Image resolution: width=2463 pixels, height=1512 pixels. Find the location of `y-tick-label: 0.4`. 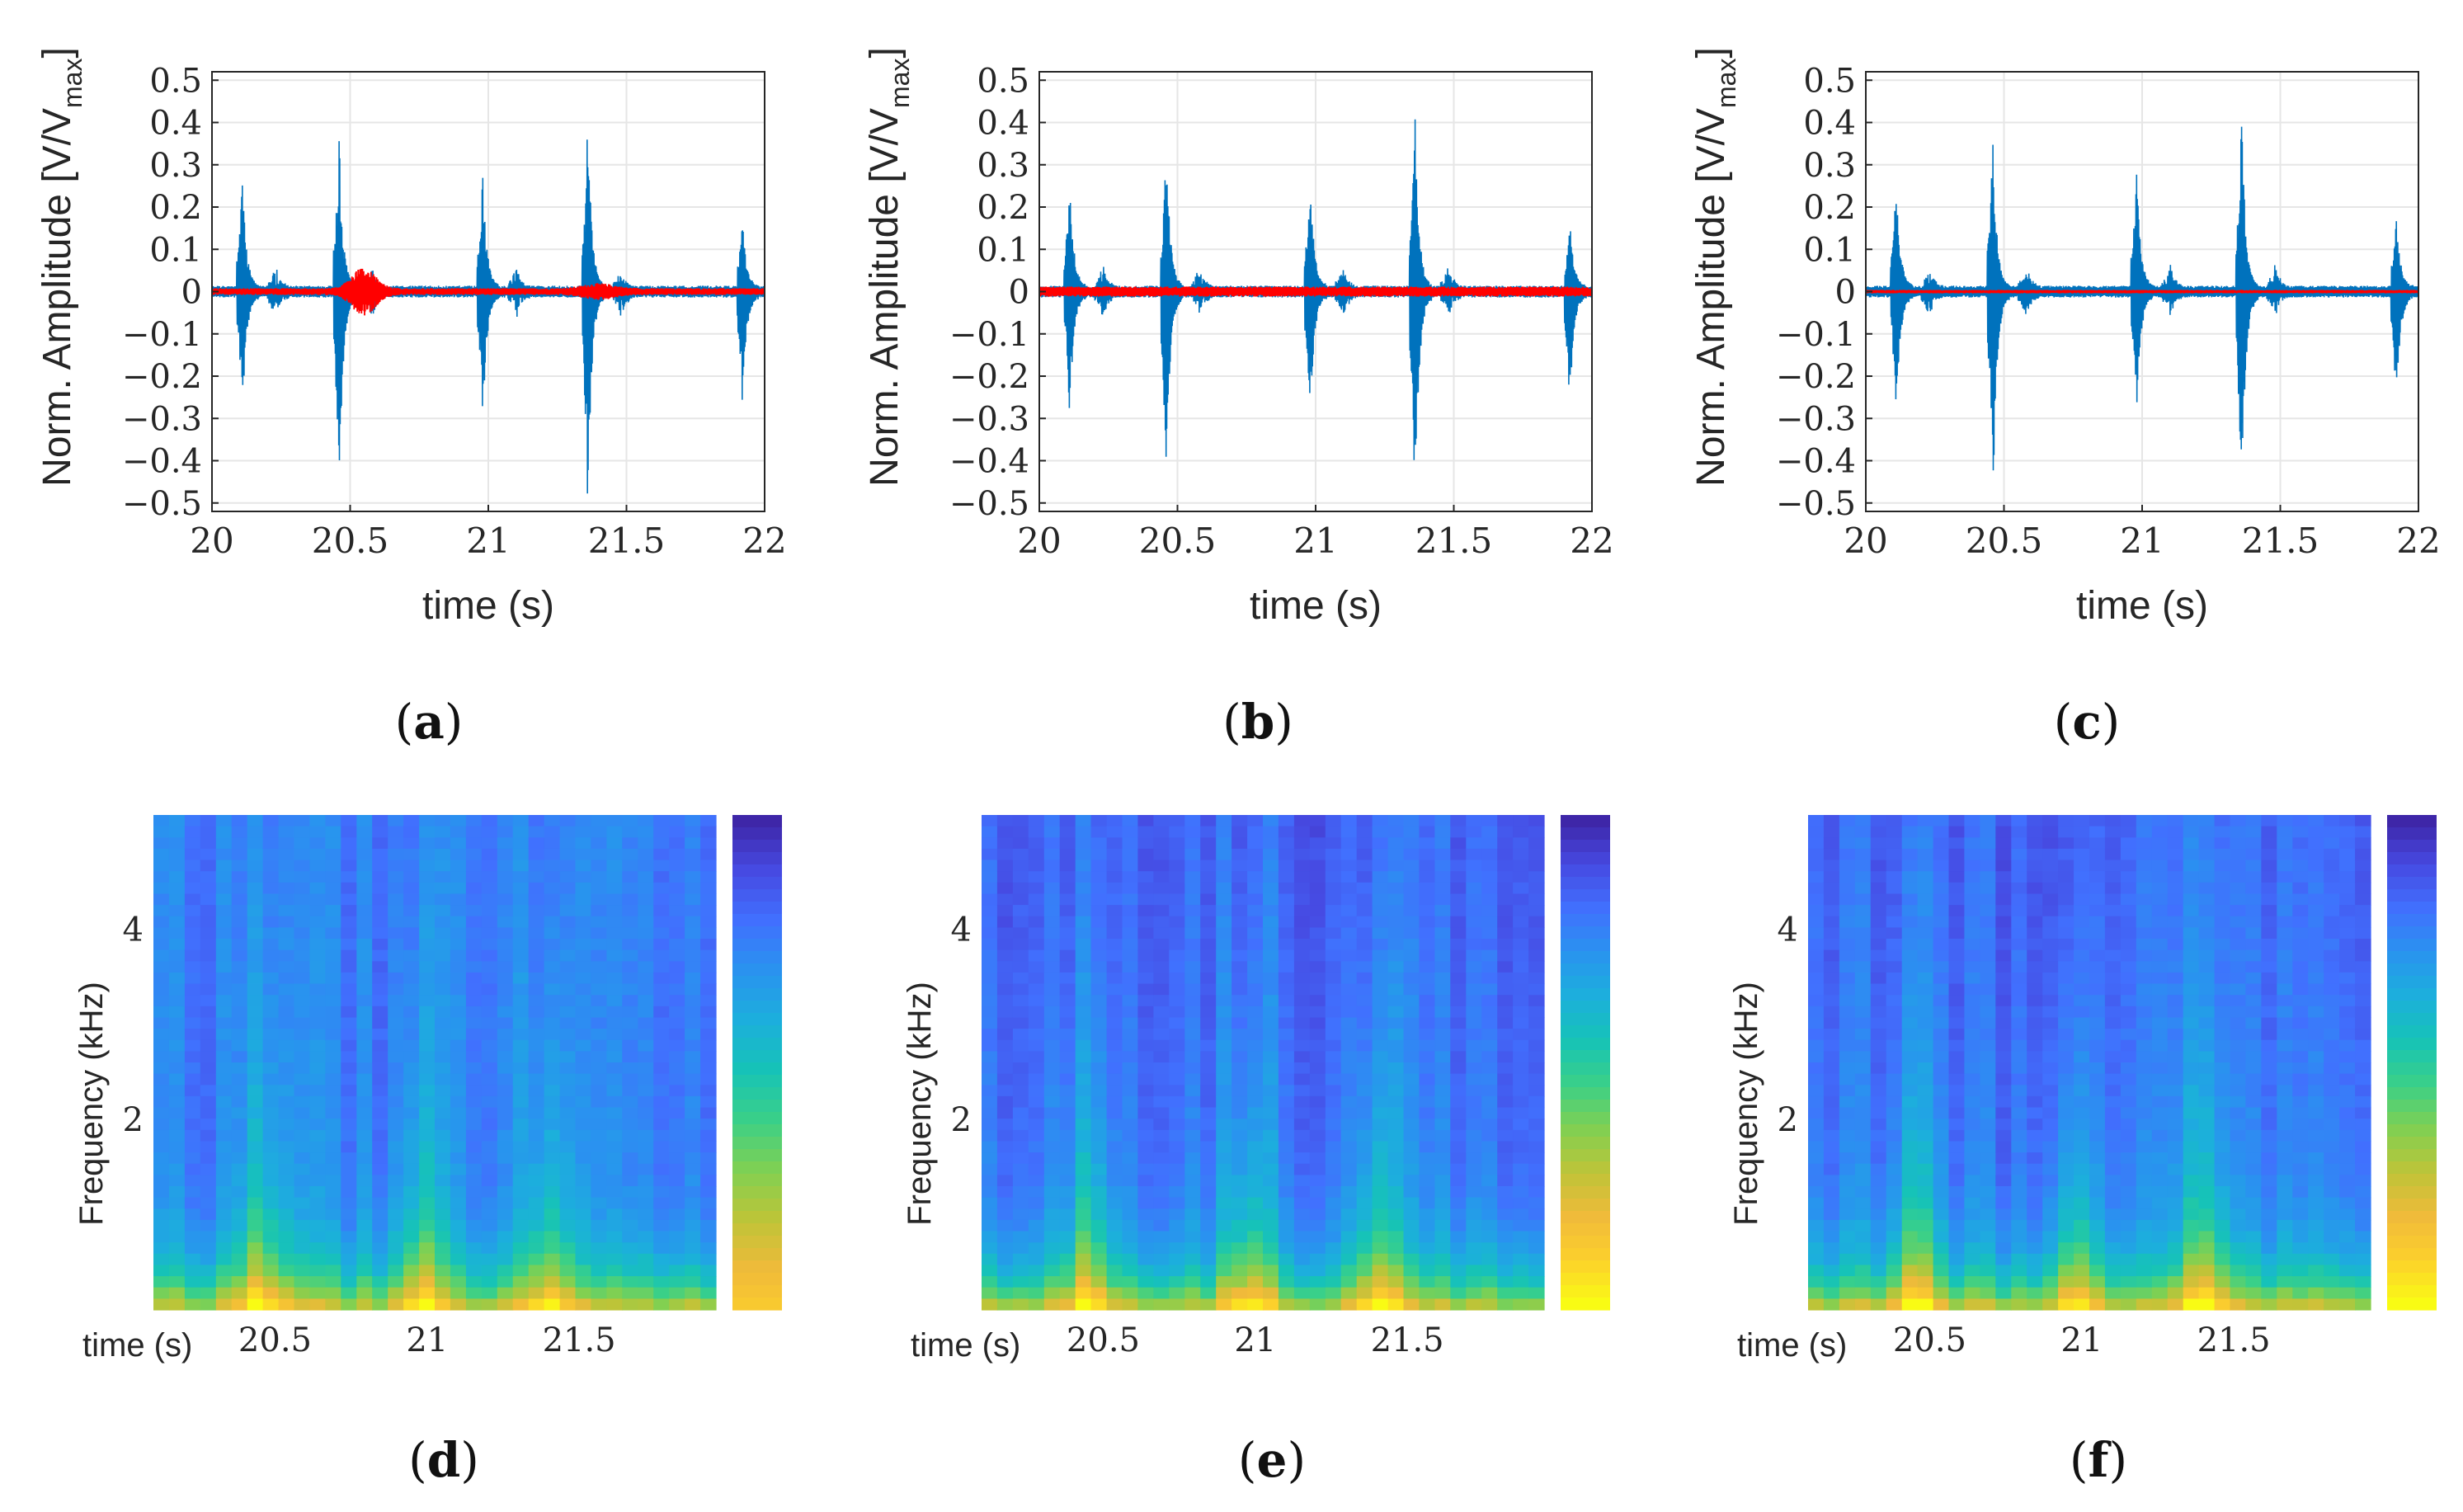

y-tick-label: 0.4 is located at coordinates (1830, 124).